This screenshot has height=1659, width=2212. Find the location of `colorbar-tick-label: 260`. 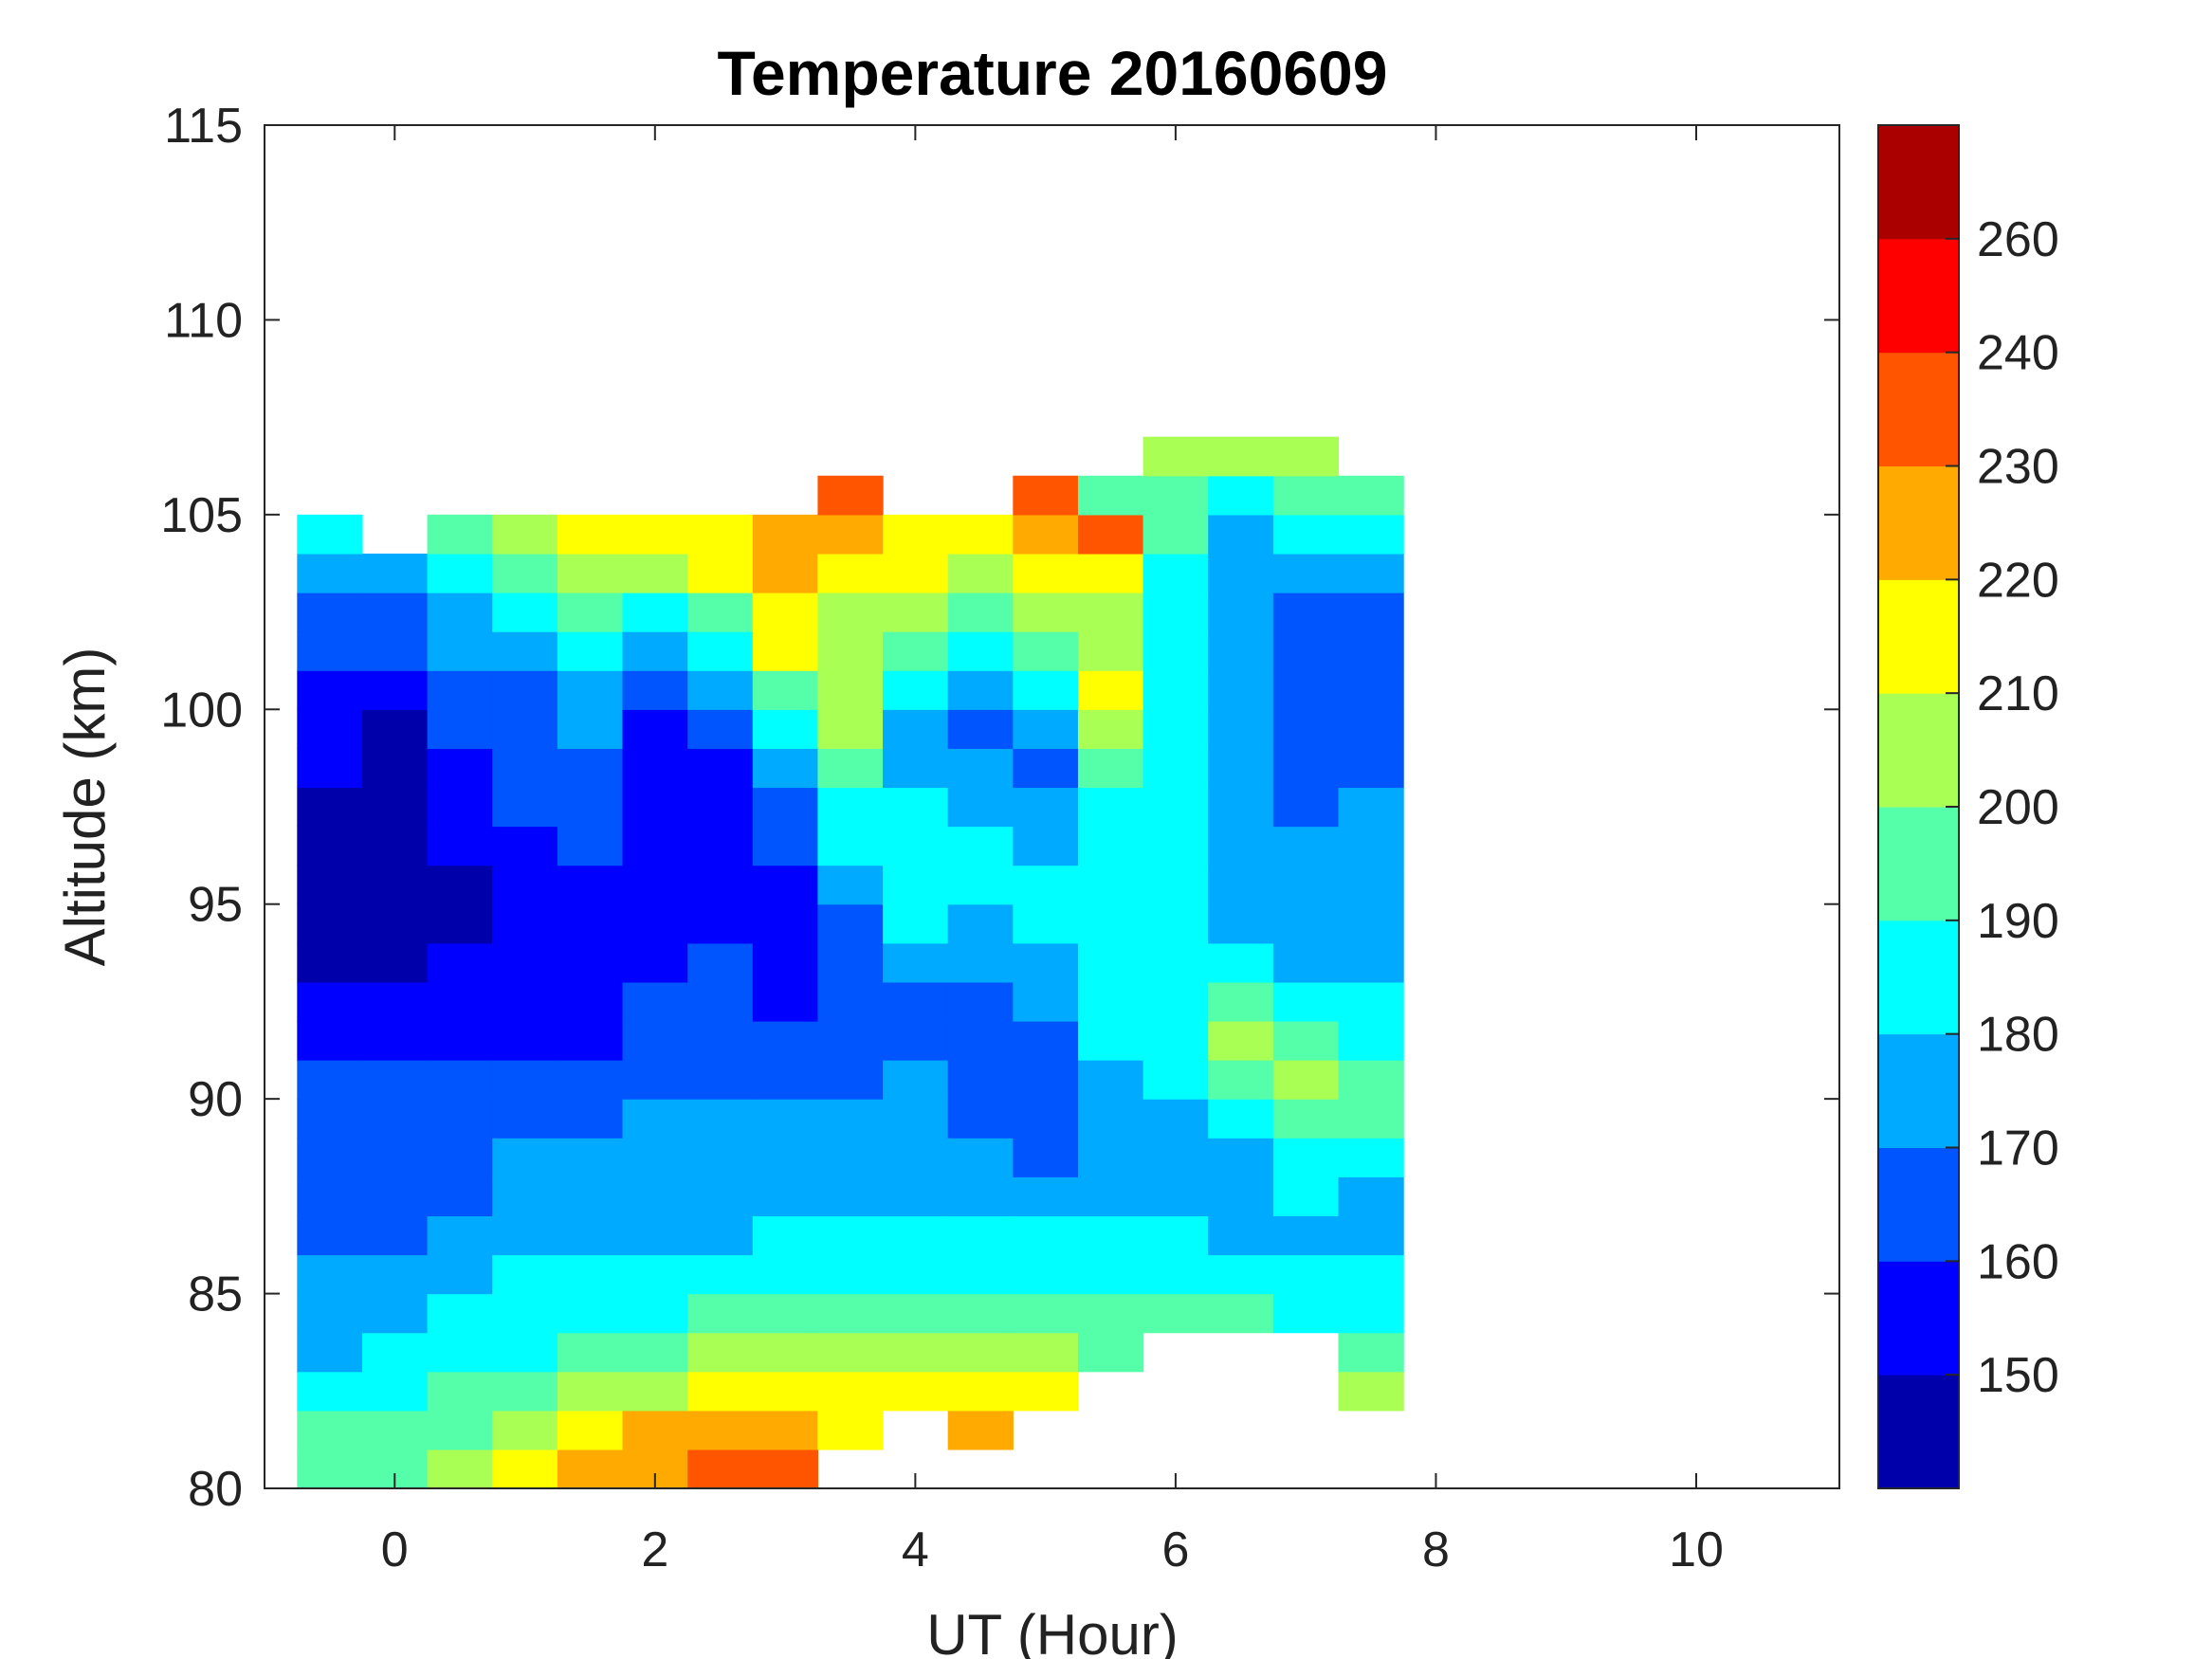

colorbar-tick-label: 260 is located at coordinates (2018, 239).